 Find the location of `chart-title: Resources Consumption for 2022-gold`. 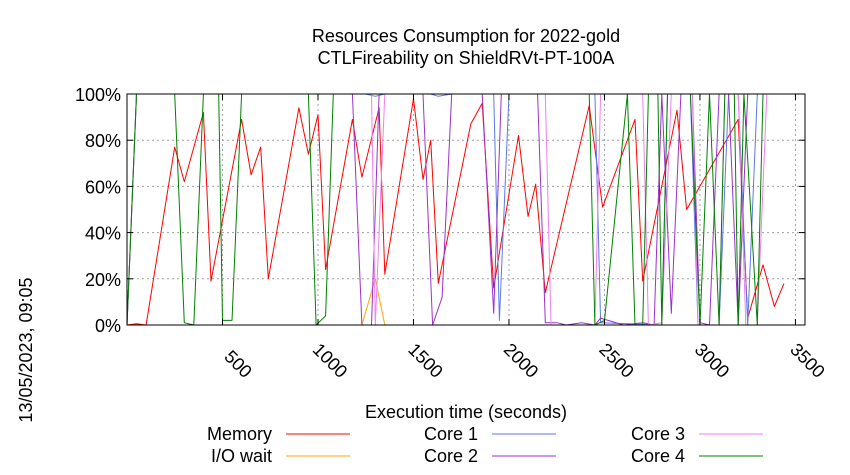

chart-title: Resources Consumption for 2022-gold is located at coordinates (466, 36).